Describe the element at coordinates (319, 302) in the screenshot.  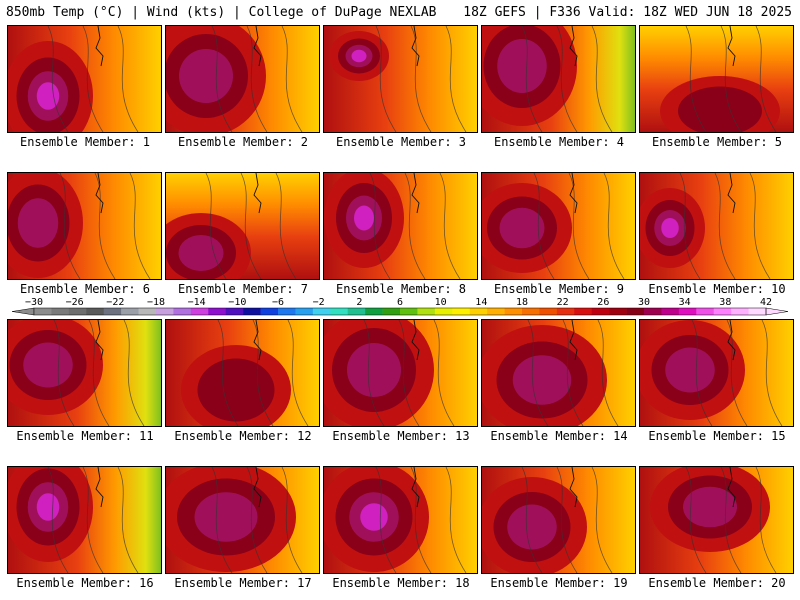
I see `colorbar-tick-label: −2` at that location.